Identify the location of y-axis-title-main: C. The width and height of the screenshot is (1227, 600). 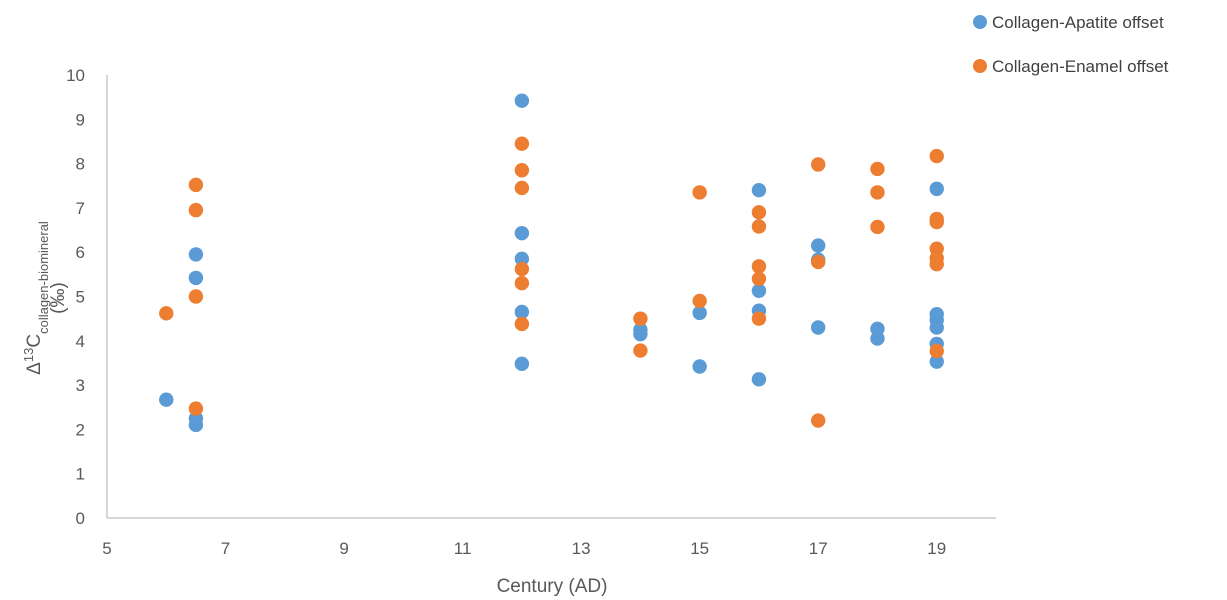
(34, 341).